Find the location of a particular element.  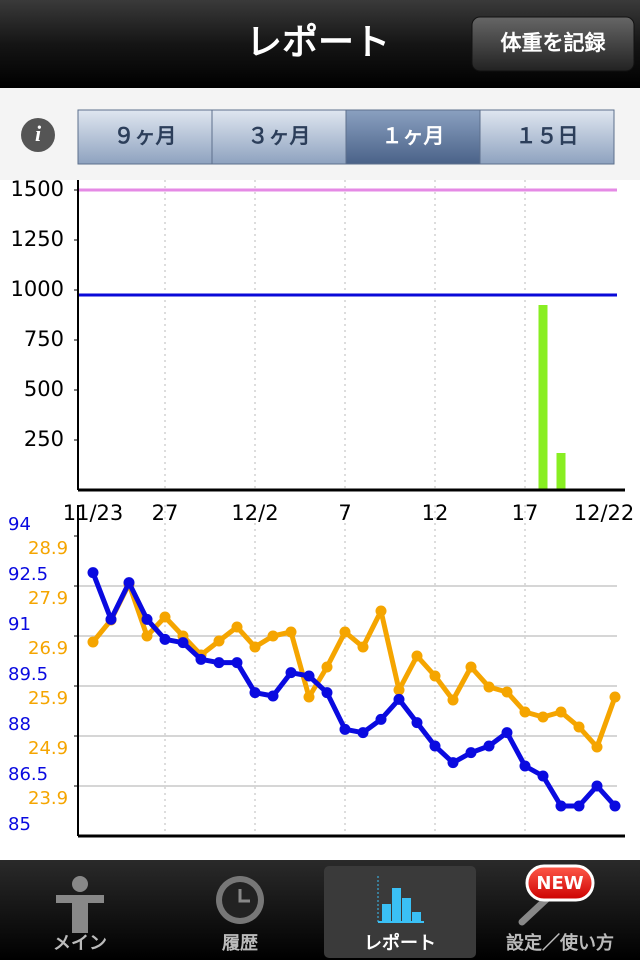

tab-label: 設定／使い方 is located at coordinates (560, 943).